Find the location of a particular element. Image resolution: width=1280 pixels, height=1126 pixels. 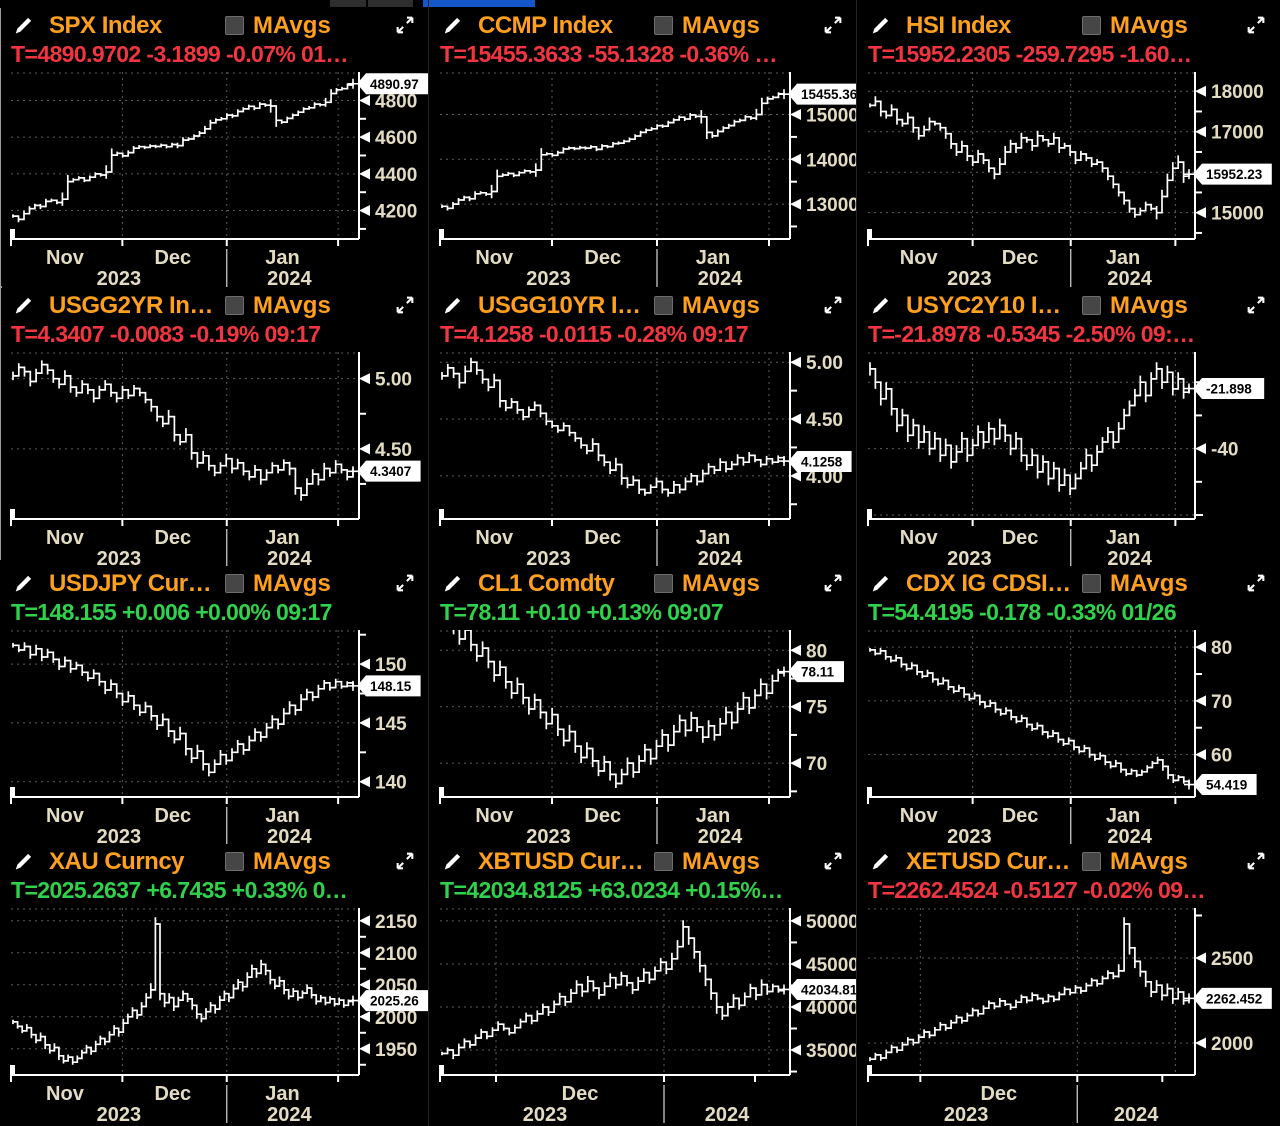

ticker-title: HSI Index is located at coordinates (958, 25).